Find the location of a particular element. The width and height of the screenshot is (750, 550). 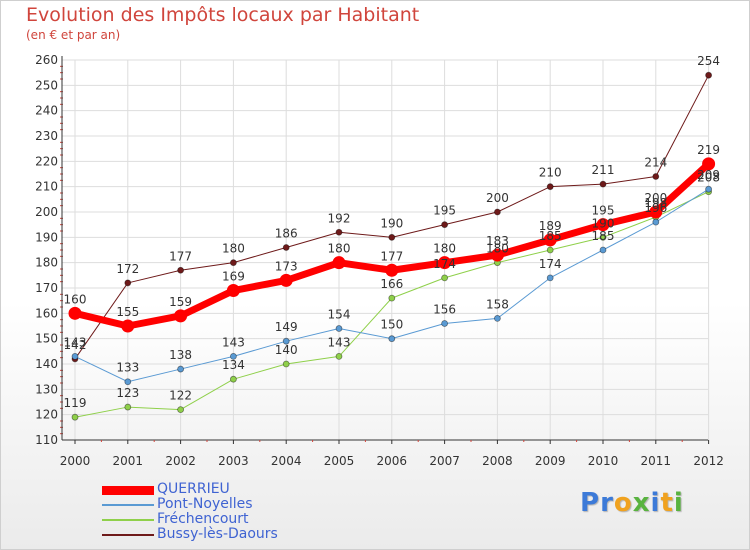

y-tick-label: 130 is located at coordinates (46, 389).